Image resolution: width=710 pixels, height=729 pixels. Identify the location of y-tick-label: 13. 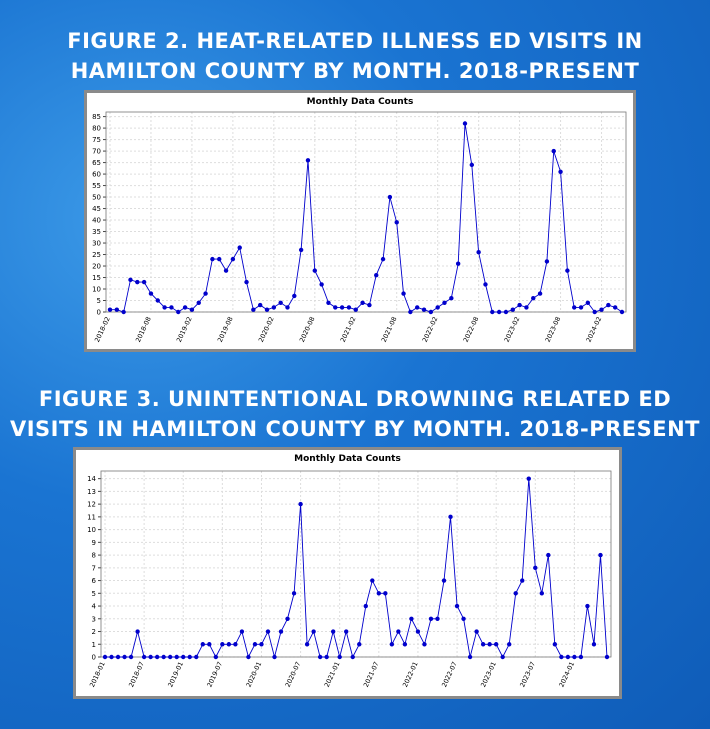
(91, 492).